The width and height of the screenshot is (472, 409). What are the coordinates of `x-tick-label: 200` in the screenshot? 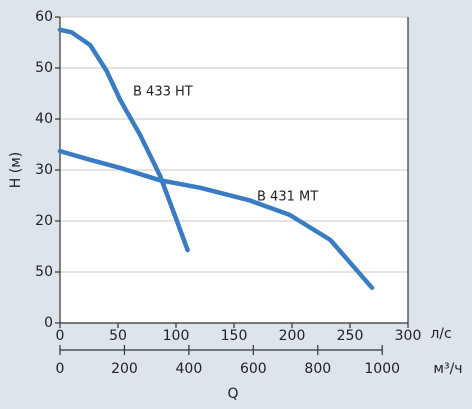 It's located at (292, 336).